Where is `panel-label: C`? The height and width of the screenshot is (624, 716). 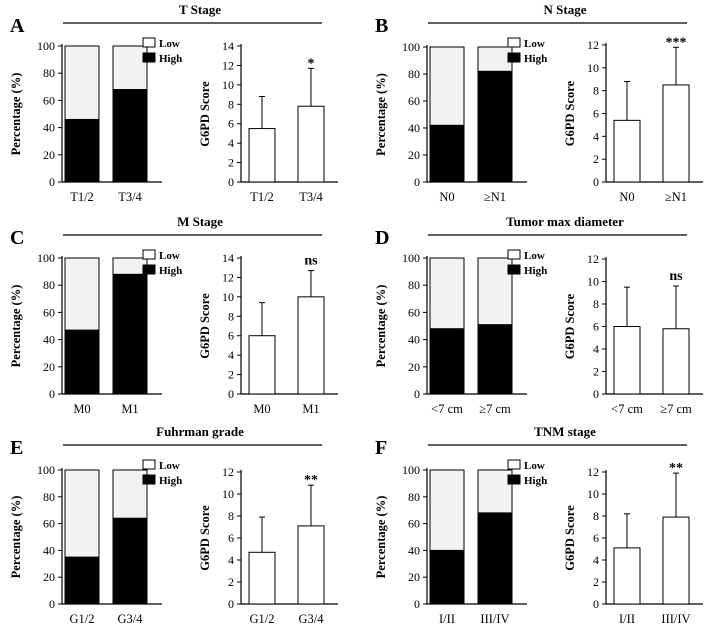
panel-label: C is located at coordinates (17, 238).